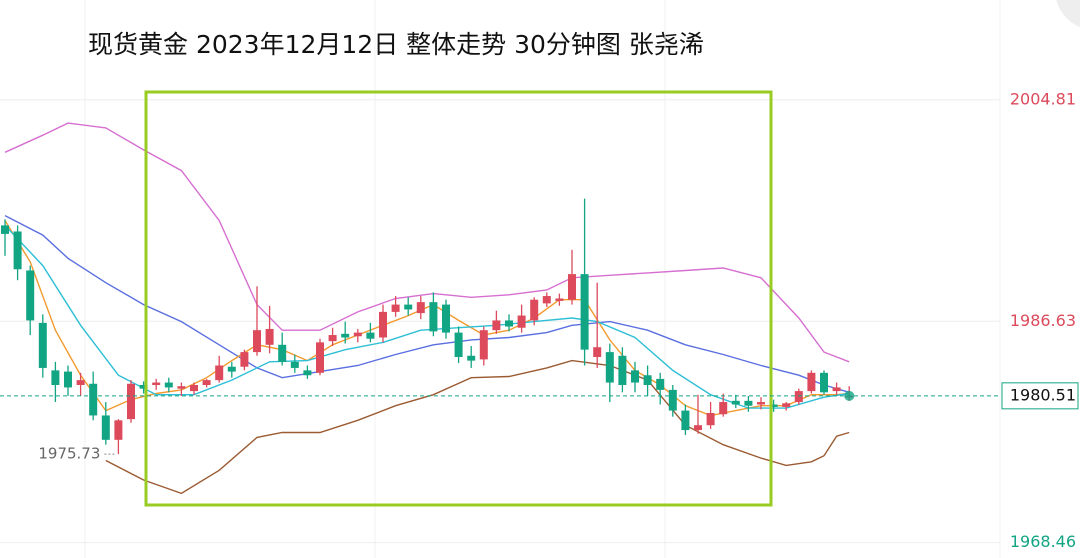  I want to click on y-tick-label: 1968.46, so click(1043, 541).